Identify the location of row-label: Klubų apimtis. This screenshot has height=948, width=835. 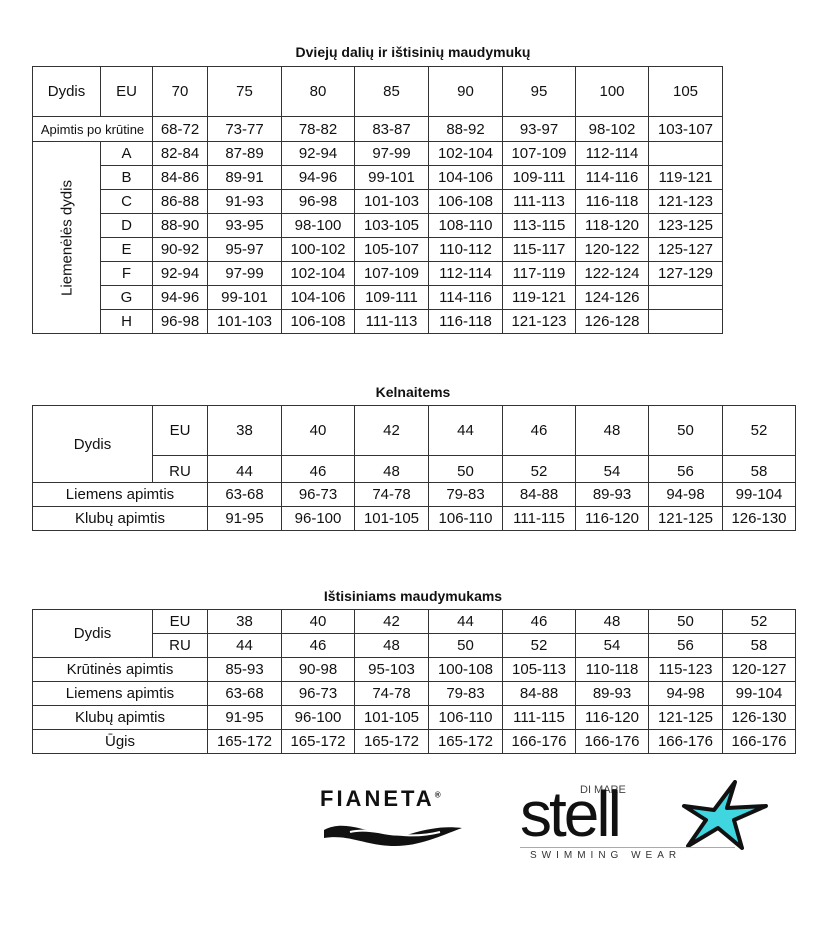
(120, 717).